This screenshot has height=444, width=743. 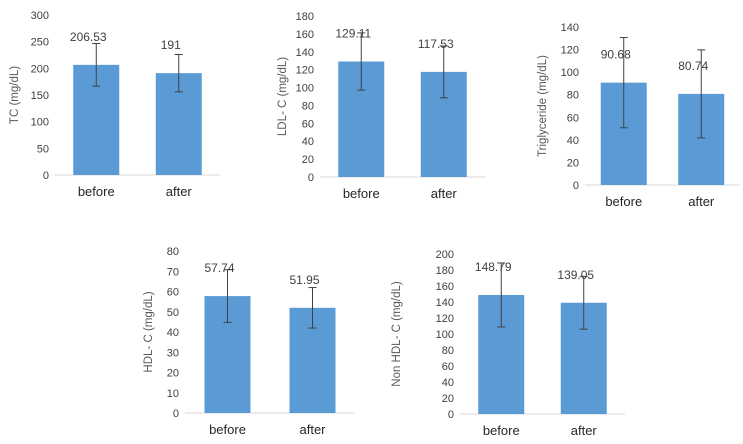 What do you see at coordinates (397, 334) in the screenshot?
I see `y-axis-label: Non HDL- C (mg/dL)` at bounding box center [397, 334].